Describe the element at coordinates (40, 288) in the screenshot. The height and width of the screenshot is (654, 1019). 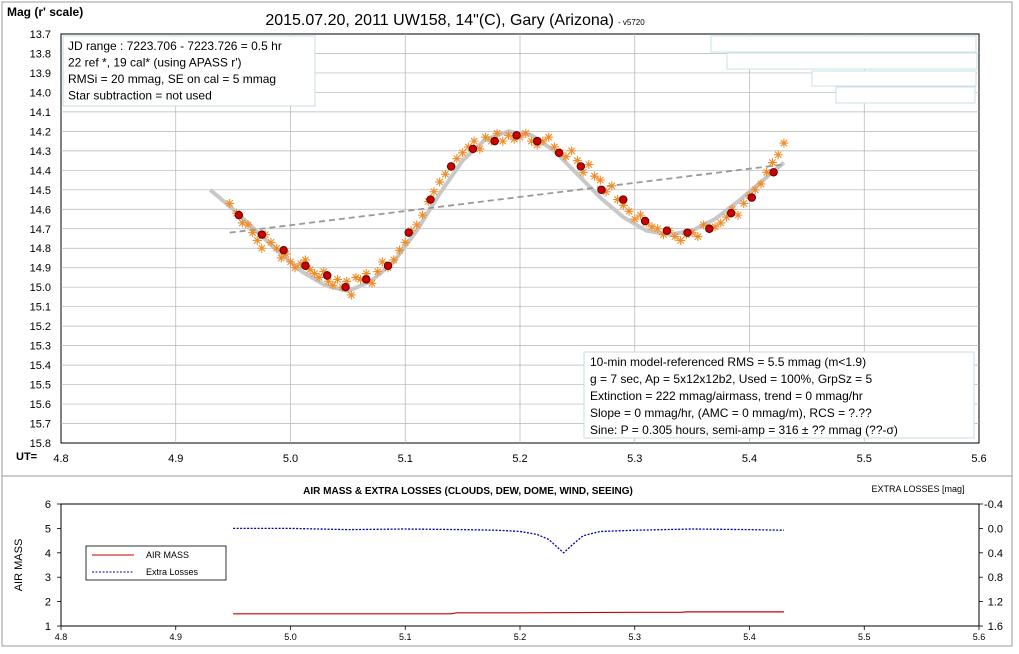
I see `y-tick-label: 15.0` at that location.